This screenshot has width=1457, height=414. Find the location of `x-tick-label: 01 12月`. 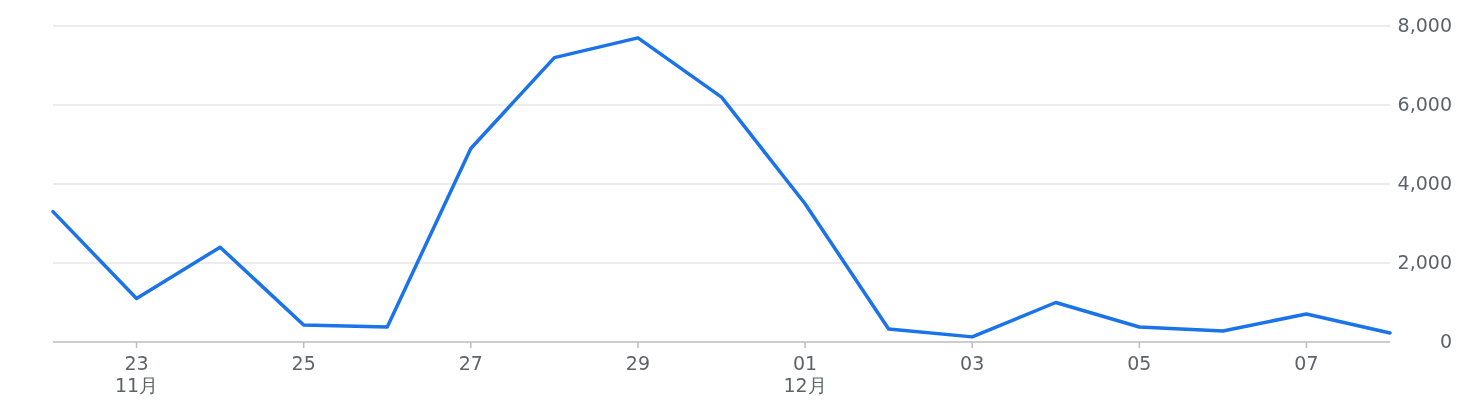

x-tick-label: 01 12月 is located at coordinates (805, 374).